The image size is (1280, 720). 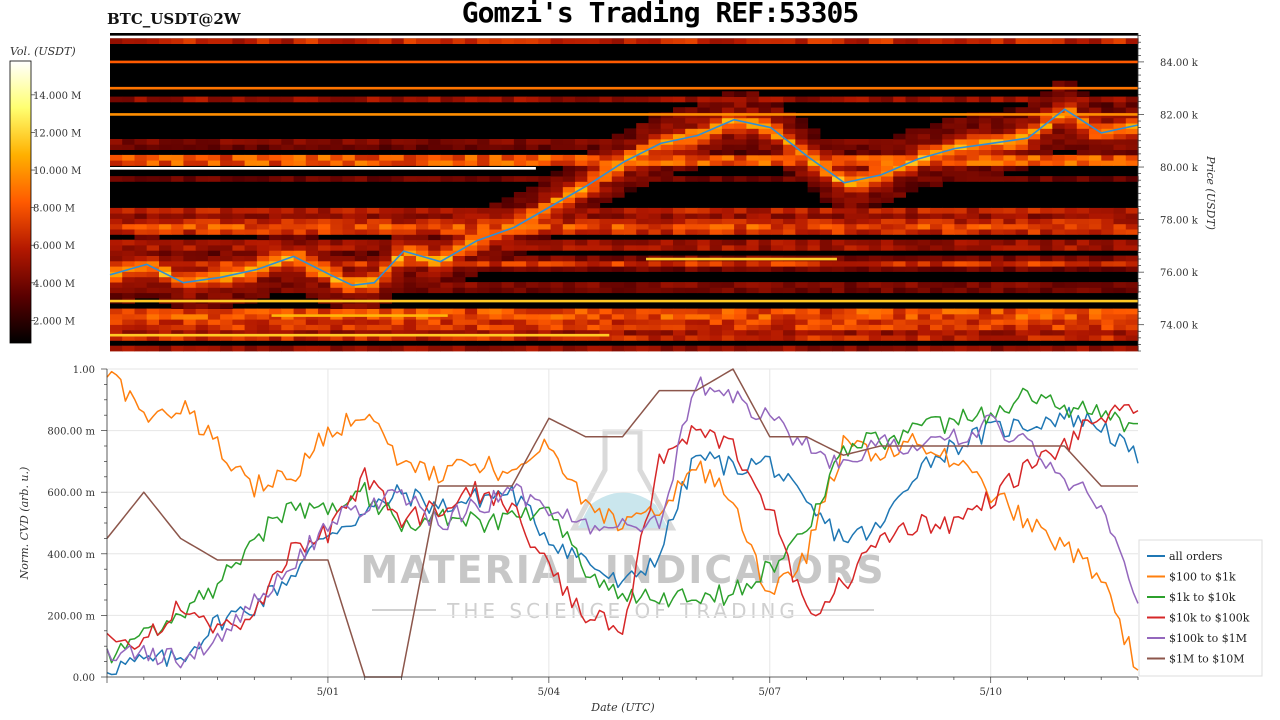 I want to click on x-tick-label: 5/04, so click(x=549, y=692).